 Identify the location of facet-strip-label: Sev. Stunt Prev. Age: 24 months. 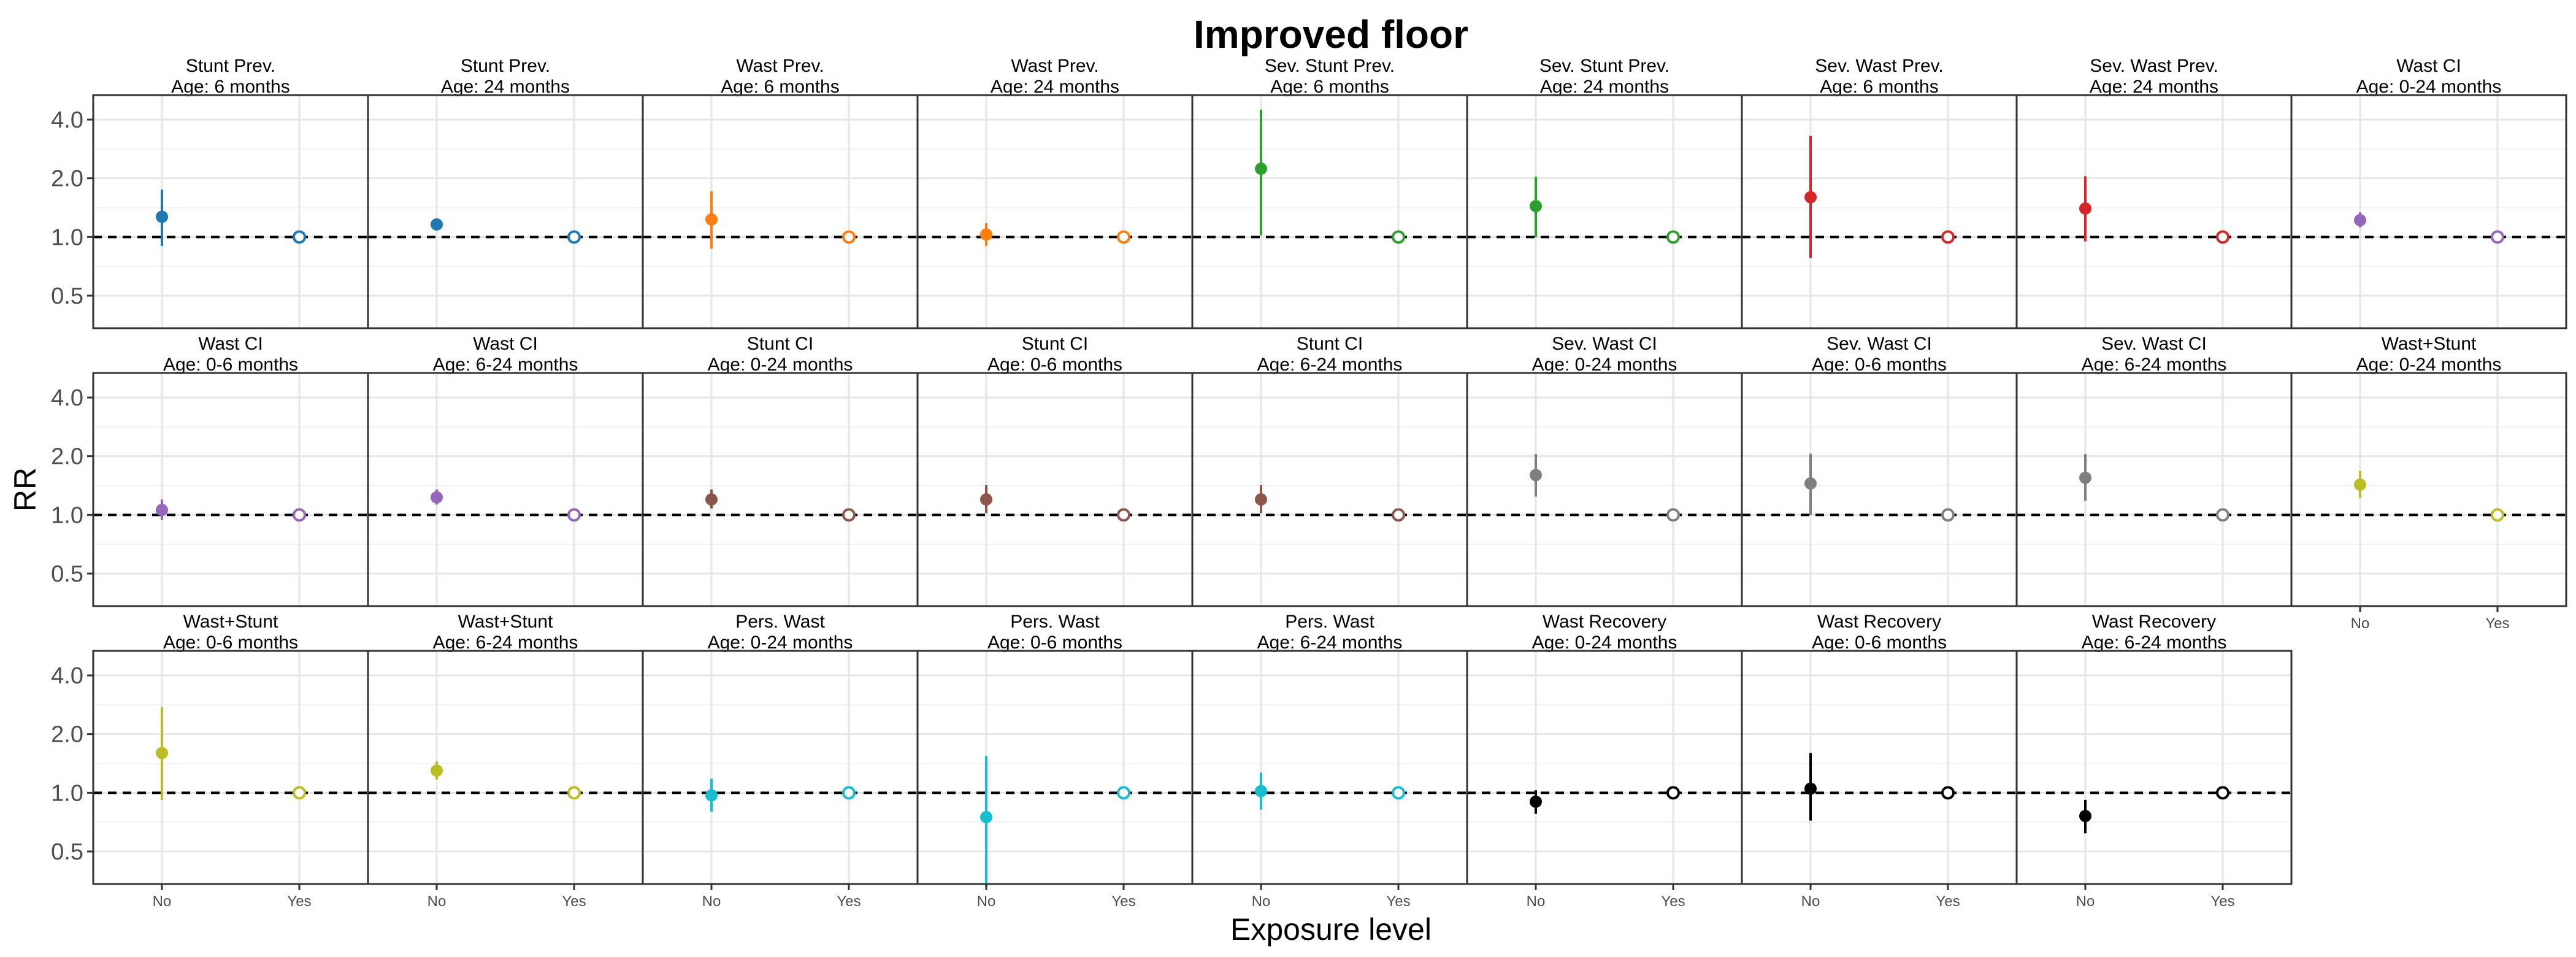
(1604, 77).